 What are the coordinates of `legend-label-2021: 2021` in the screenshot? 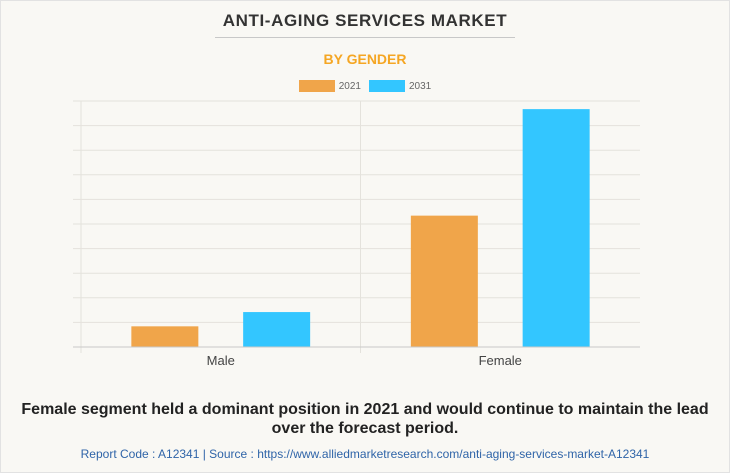 It's located at (349, 86).